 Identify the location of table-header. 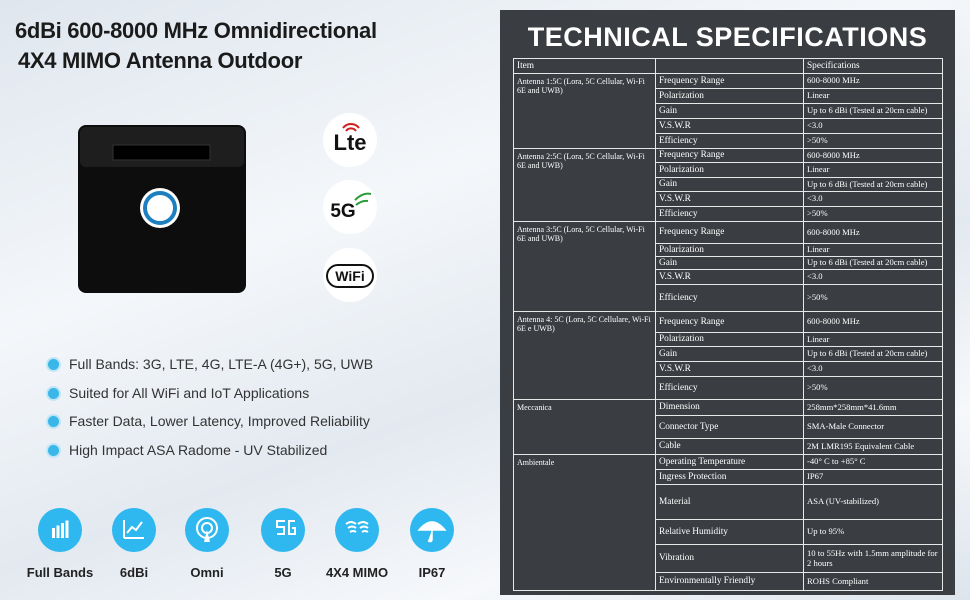
(729, 66).